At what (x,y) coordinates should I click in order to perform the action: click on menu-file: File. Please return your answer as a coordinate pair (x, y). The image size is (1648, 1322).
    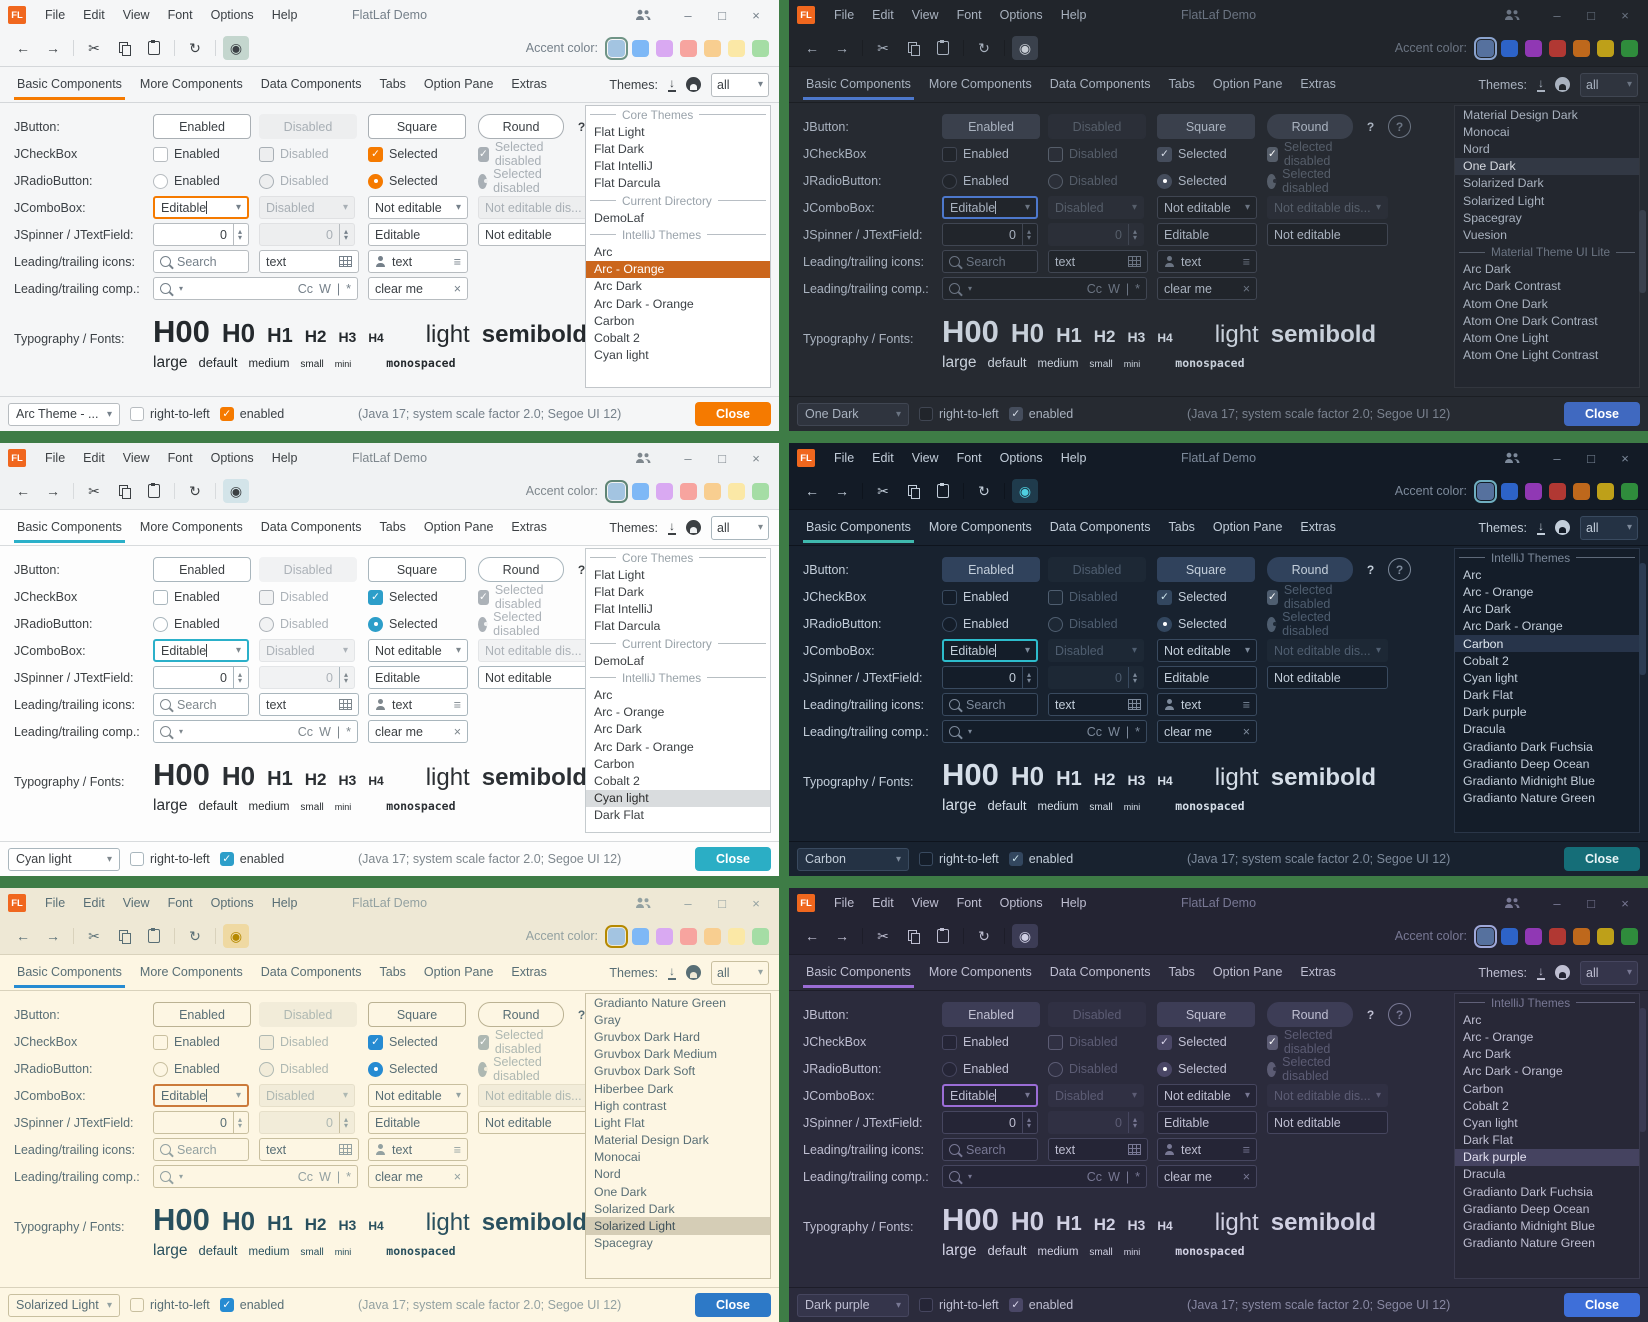
    Looking at the image, I should click on (55, 15).